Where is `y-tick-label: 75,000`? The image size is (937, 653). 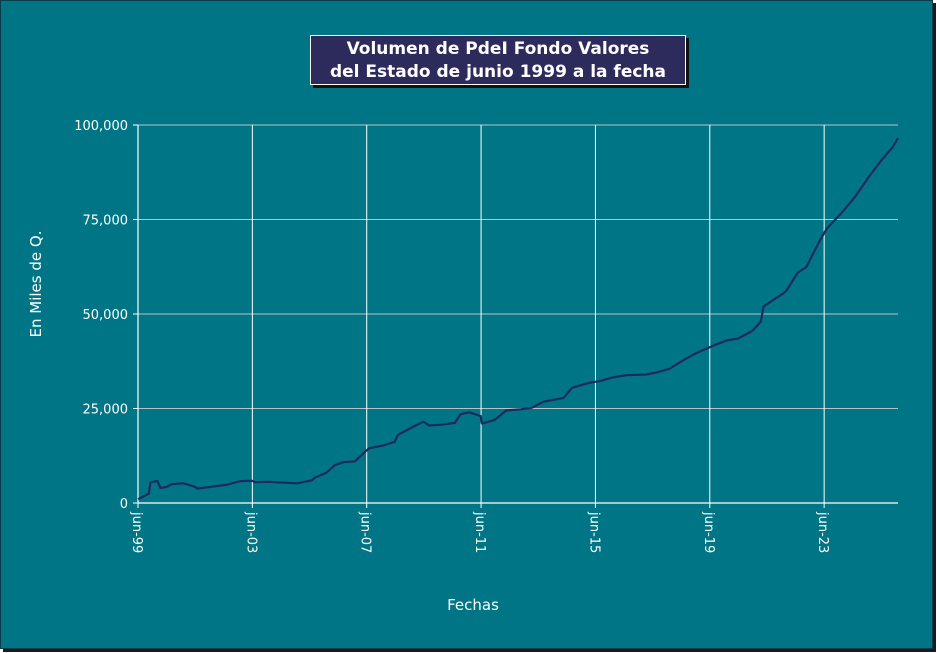
y-tick-label: 75,000 is located at coordinates (106, 221).